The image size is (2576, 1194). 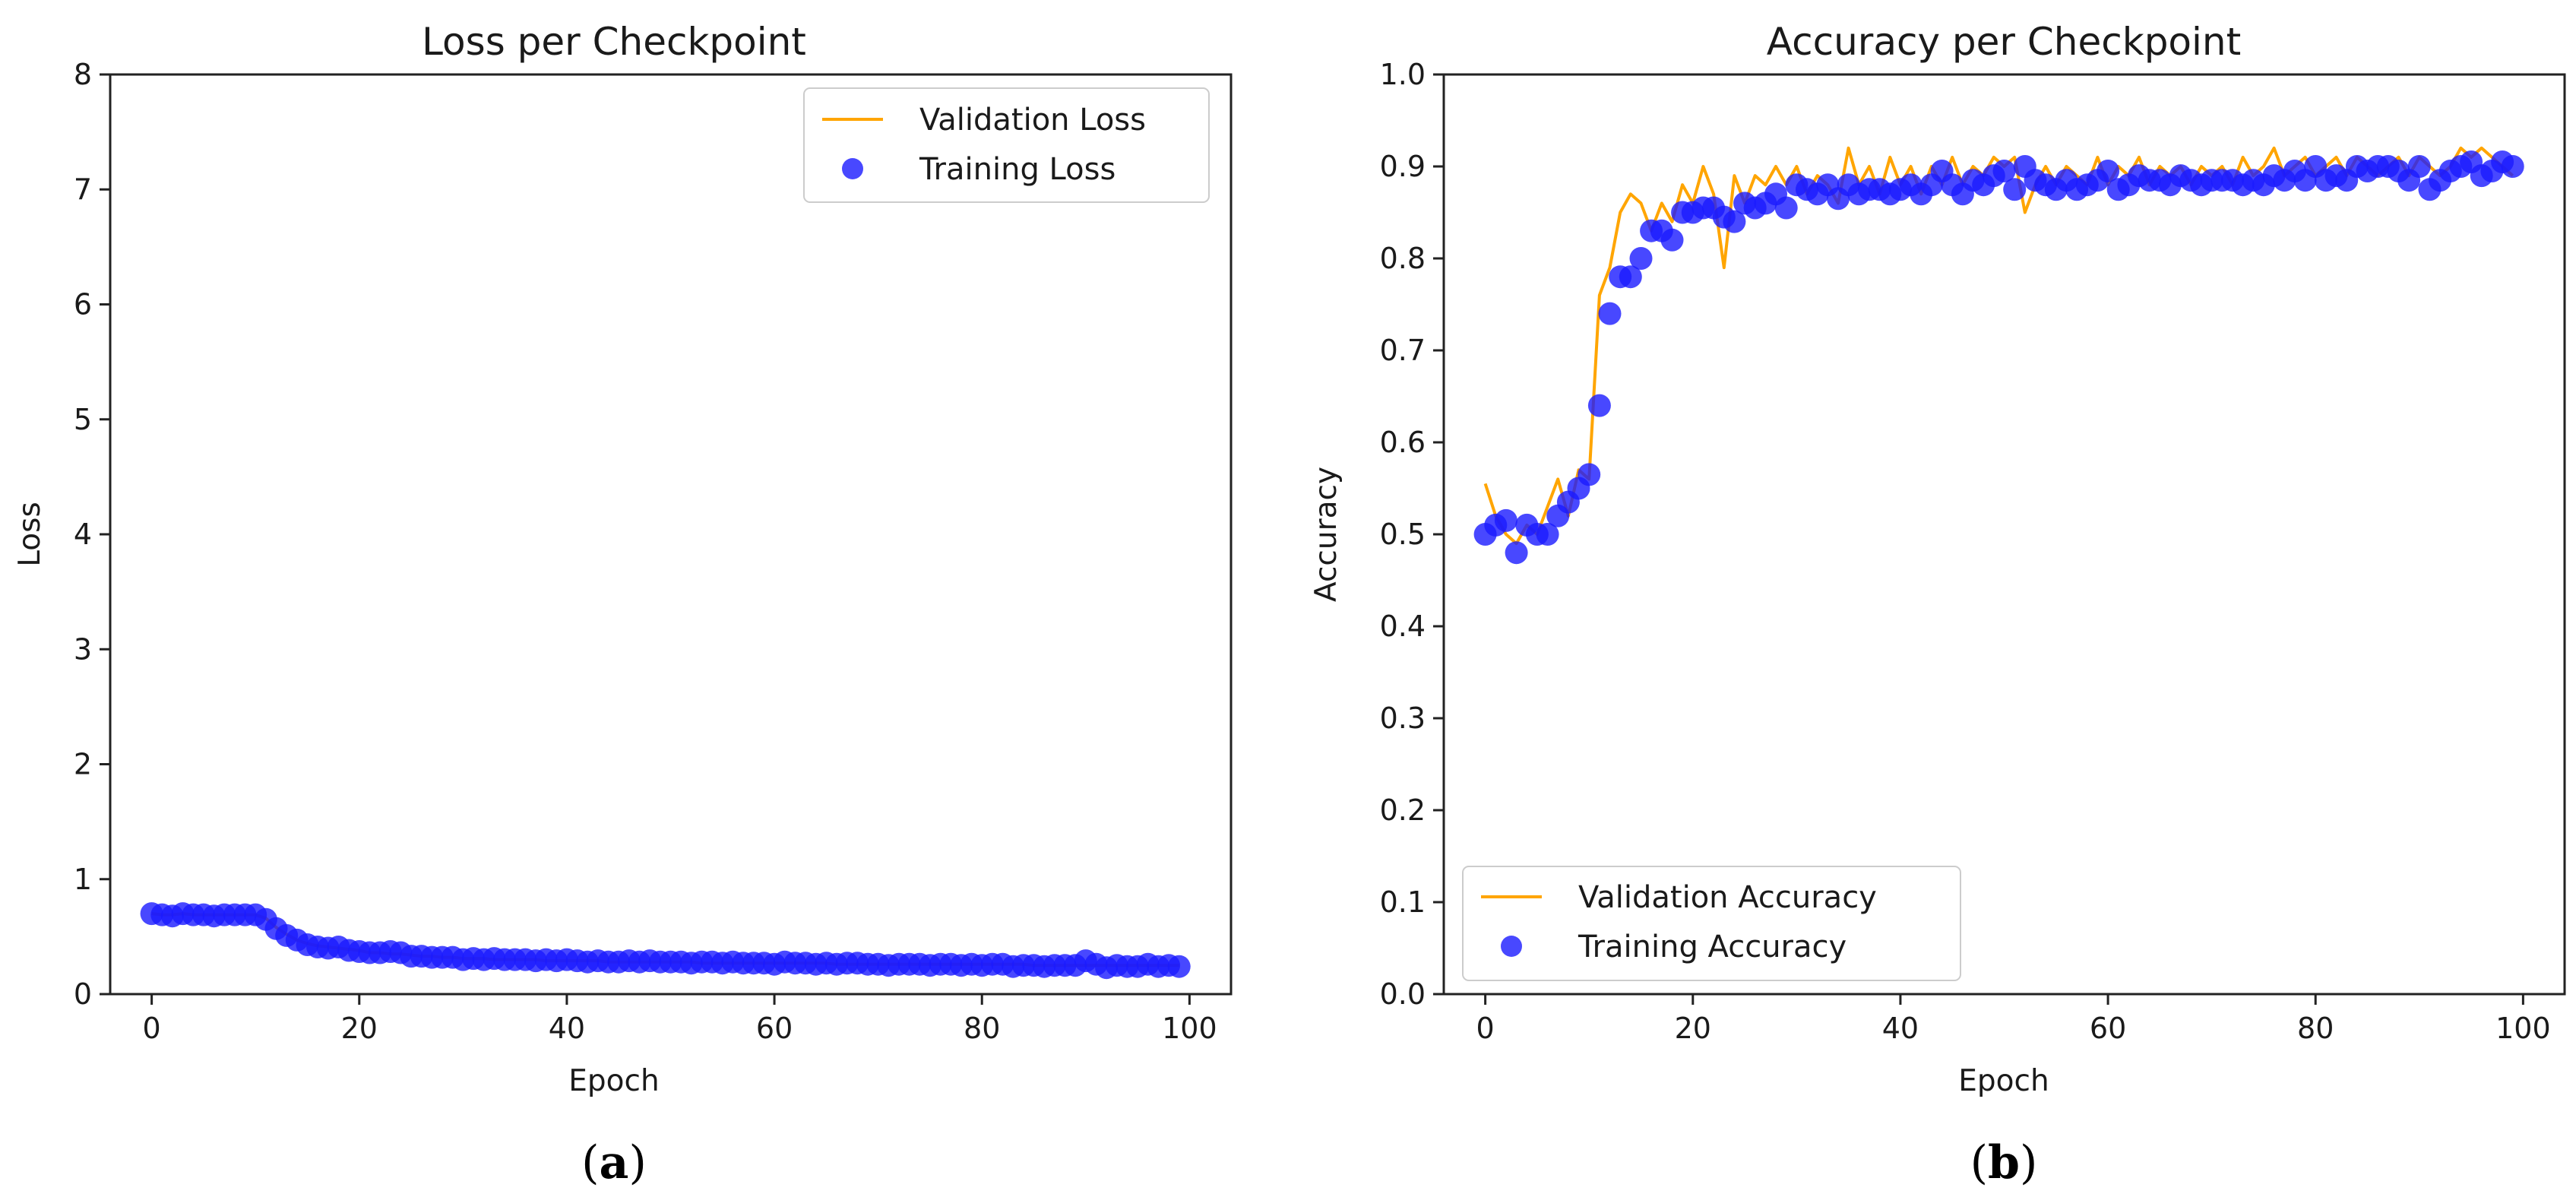 I want to click on caption-a: (a), so click(x=614, y=1162).